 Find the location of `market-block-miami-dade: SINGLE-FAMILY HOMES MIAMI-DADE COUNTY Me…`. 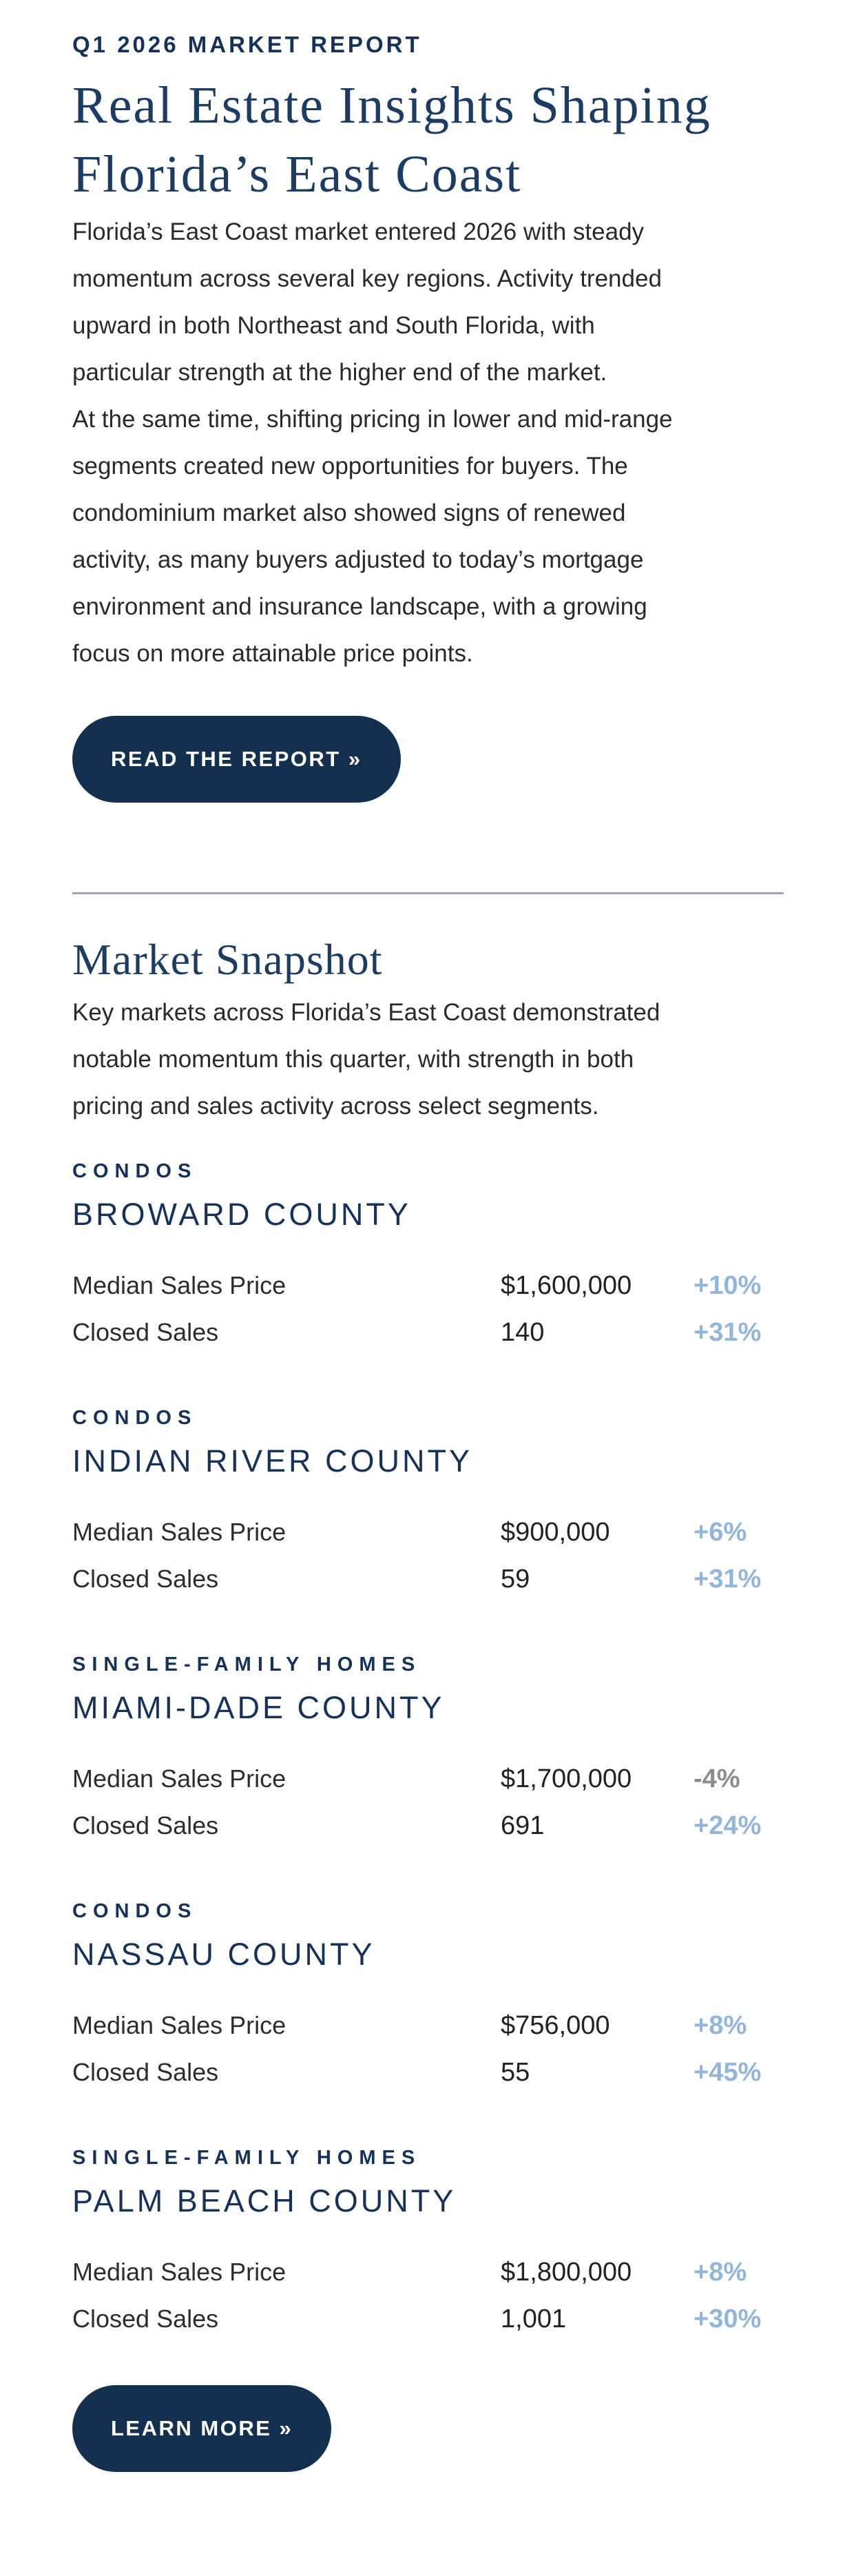

market-block-miami-dade: SINGLE-FAMILY HOMES MIAMI-DADE COUNTY Me… is located at coordinates (428, 1750).